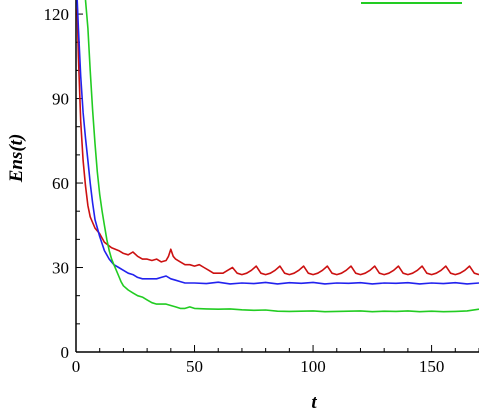 The image size is (479, 415). What do you see at coordinates (16, 159) in the screenshot?
I see `y-axis-title: Ens(t)` at bounding box center [16, 159].